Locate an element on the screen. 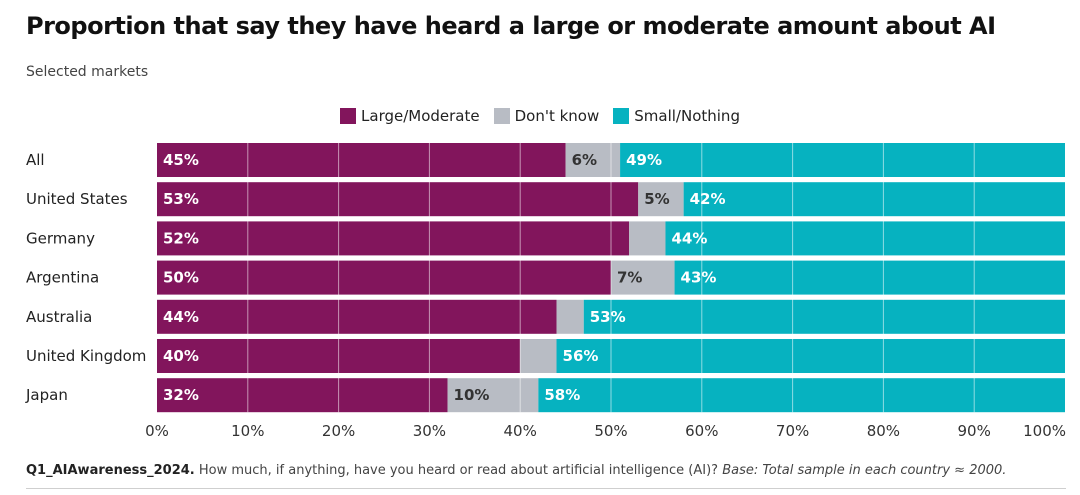 The image size is (1080, 495). legend-label-large-moderate: Large/Moderate is located at coordinates (420, 116).